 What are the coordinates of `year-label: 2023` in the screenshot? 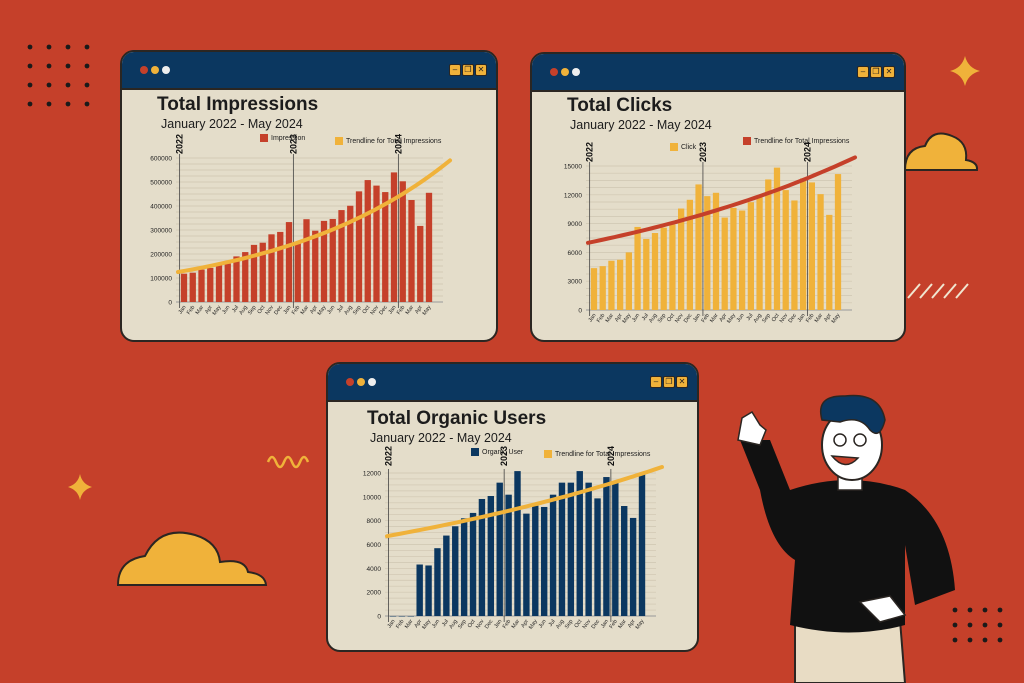 It's located at (504, 456).